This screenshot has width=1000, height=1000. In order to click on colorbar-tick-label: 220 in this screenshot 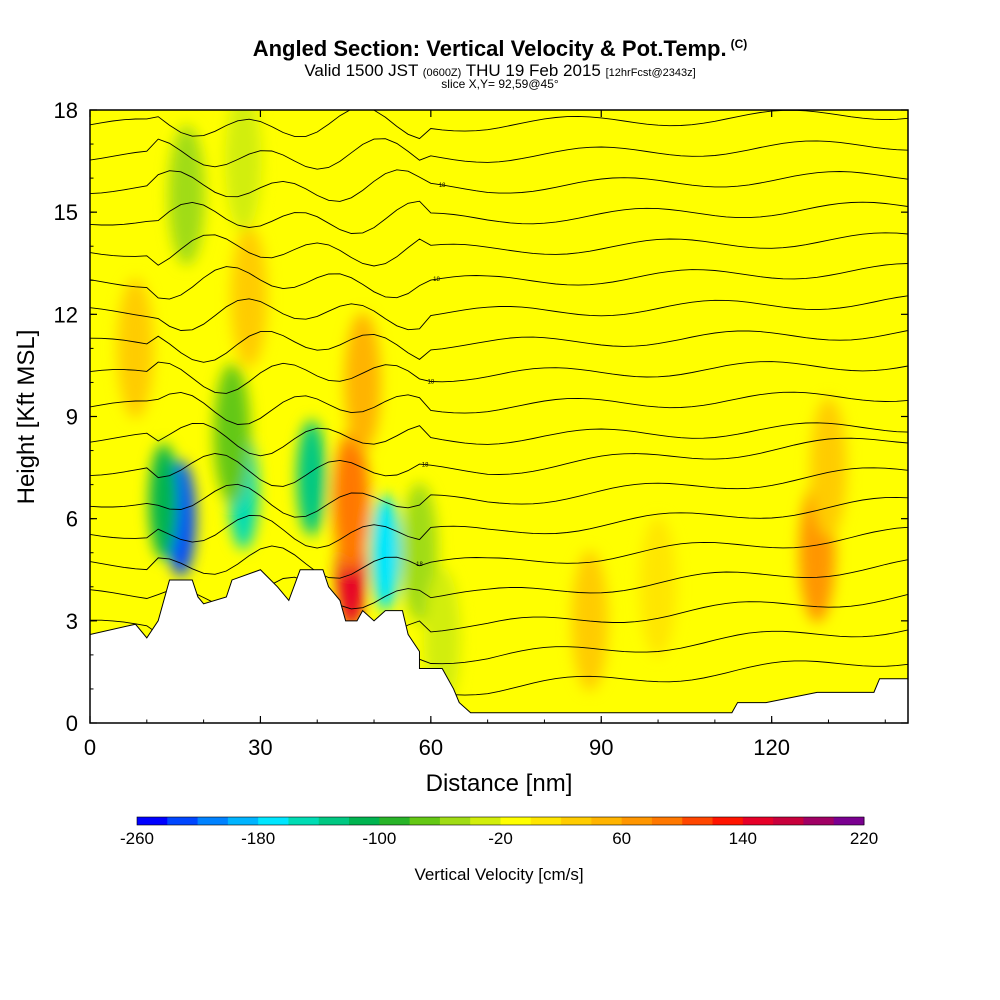, I will do `click(864, 838)`.